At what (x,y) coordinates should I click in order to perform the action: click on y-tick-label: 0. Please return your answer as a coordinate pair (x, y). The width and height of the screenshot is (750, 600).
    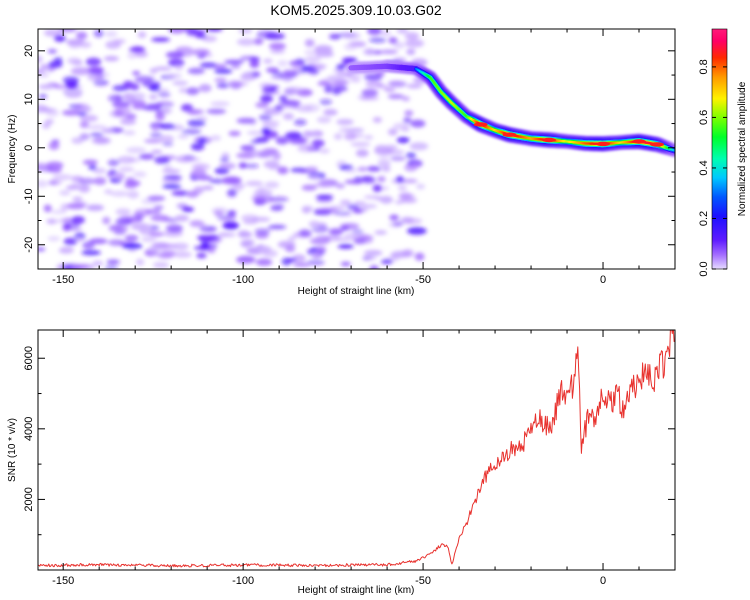
    Looking at the image, I should click on (29, 148).